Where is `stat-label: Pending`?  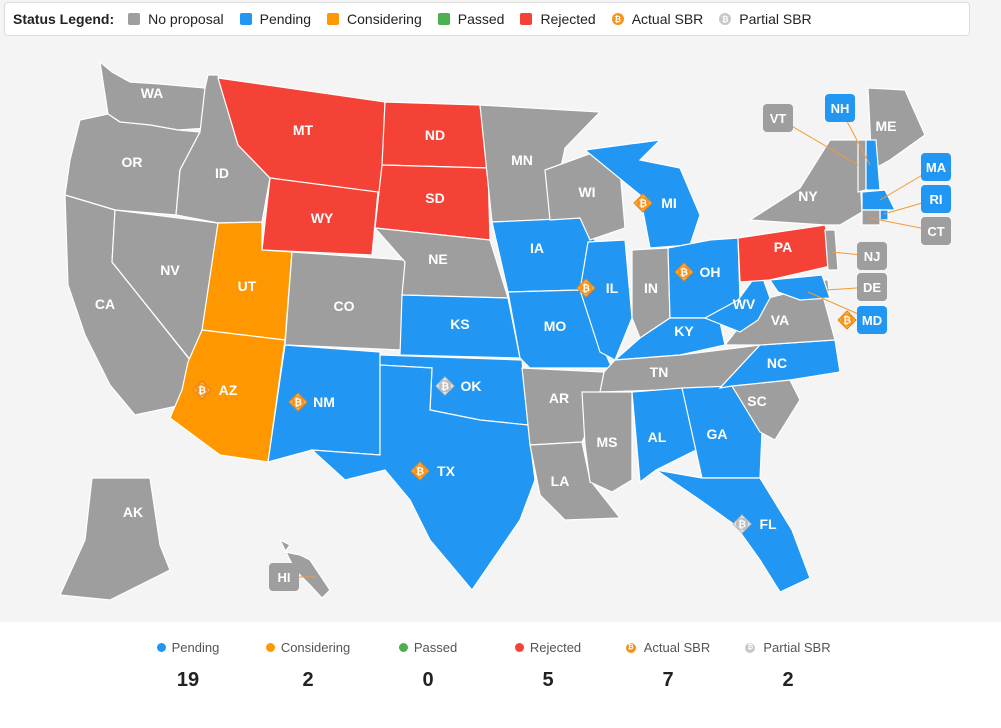
stat-label: Pending is located at coordinates (195, 647).